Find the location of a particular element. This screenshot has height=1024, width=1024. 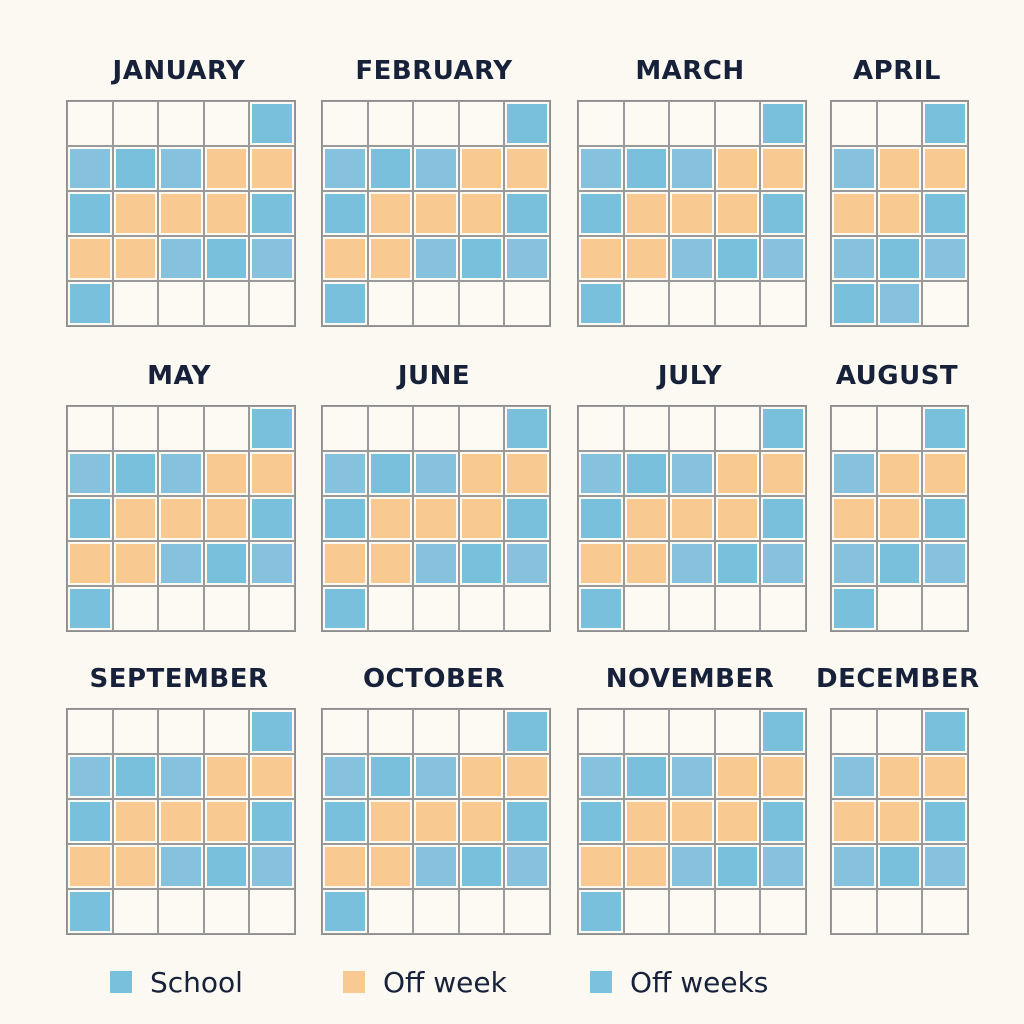

month-july: JULY is located at coordinates (692, 501).